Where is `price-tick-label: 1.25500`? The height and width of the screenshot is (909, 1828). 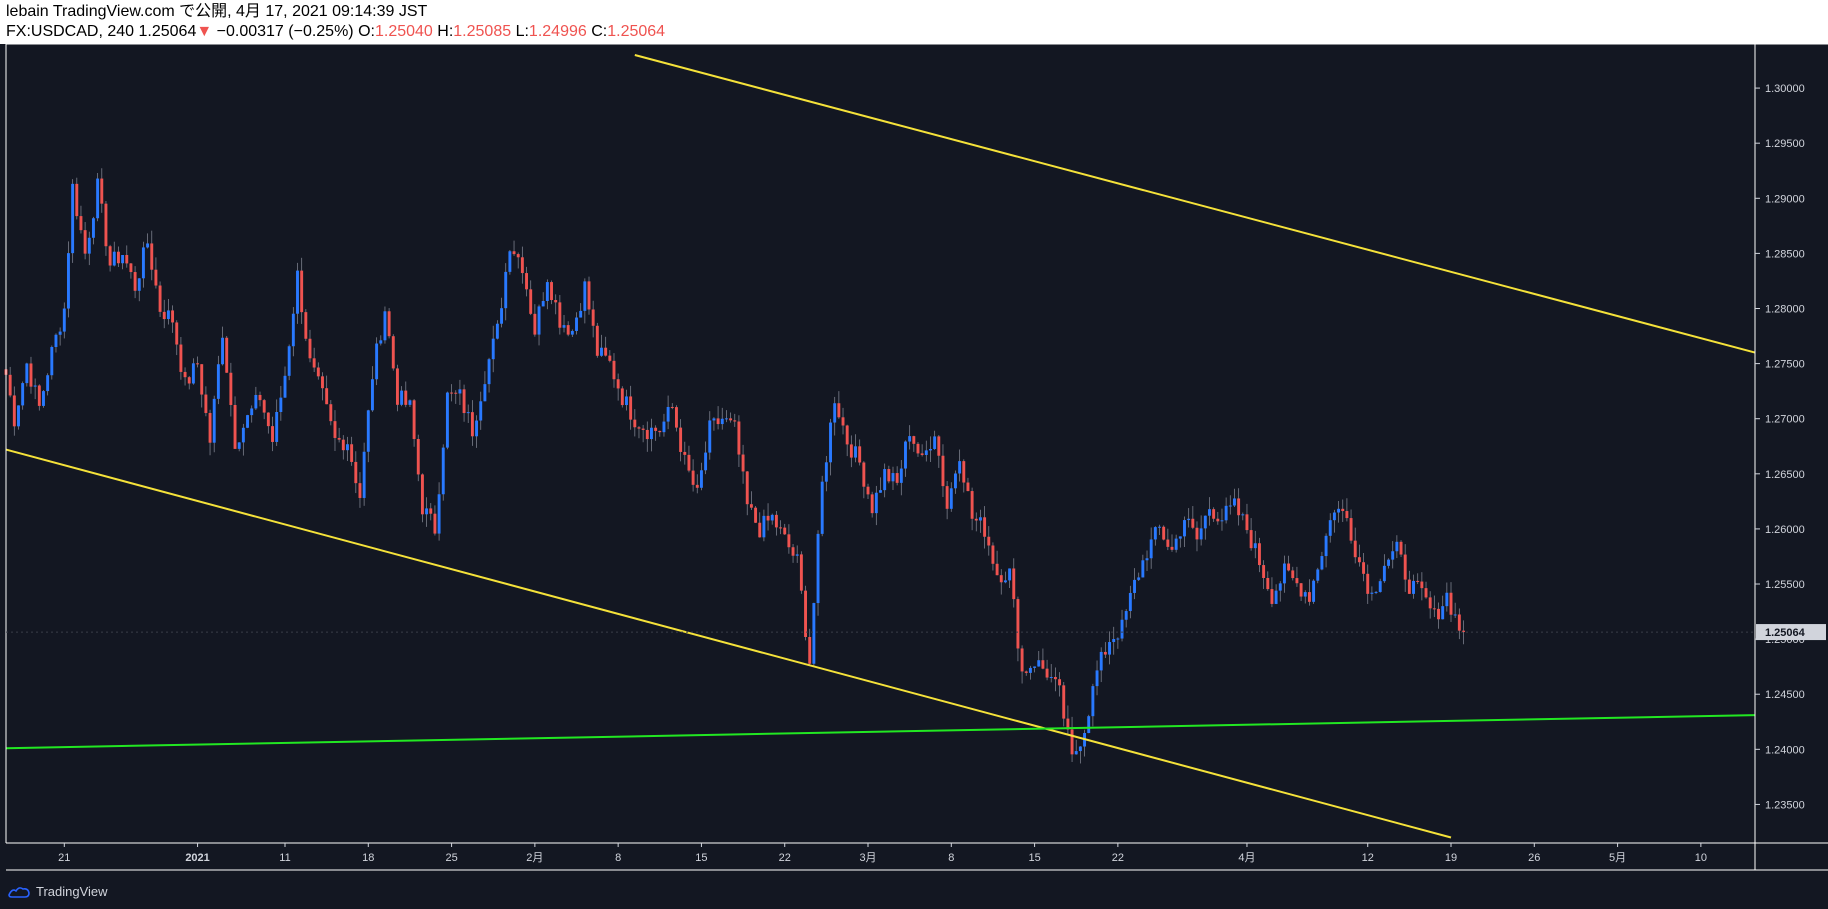 price-tick-label: 1.25500 is located at coordinates (1785, 585).